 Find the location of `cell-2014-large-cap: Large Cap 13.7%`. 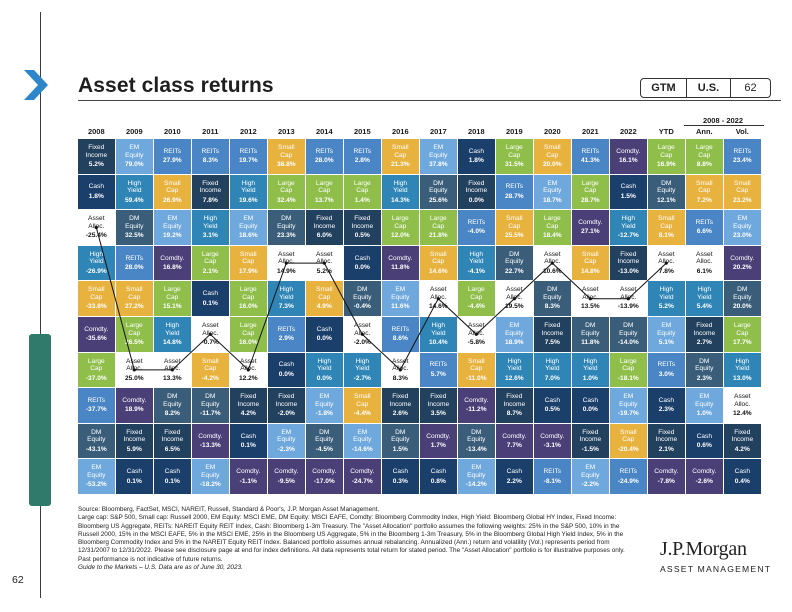

cell-2014-large-cap: Large Cap 13.7% is located at coordinates (324, 192).